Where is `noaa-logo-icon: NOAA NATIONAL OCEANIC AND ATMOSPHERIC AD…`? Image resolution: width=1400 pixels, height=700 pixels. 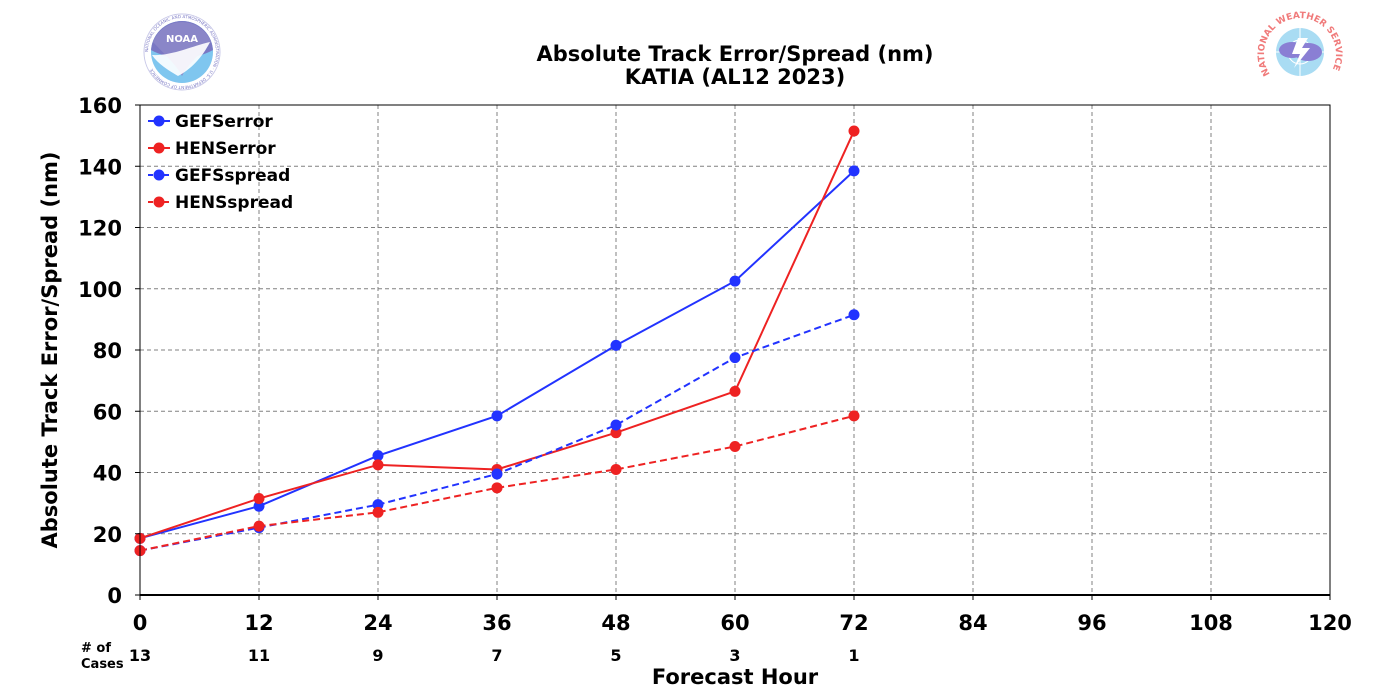 noaa-logo-icon: NOAA NATIONAL OCEANIC AND ATMOSPHERIC AD… is located at coordinates (182, 52).